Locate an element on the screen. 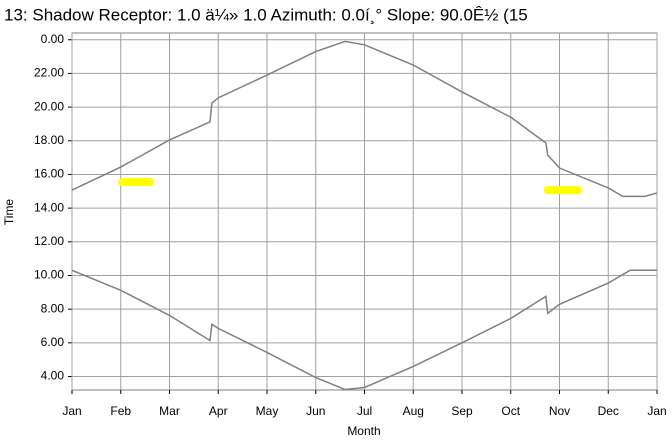 This screenshot has height=444, width=672. y-tick-label: 10.00 is located at coordinates (49, 275).